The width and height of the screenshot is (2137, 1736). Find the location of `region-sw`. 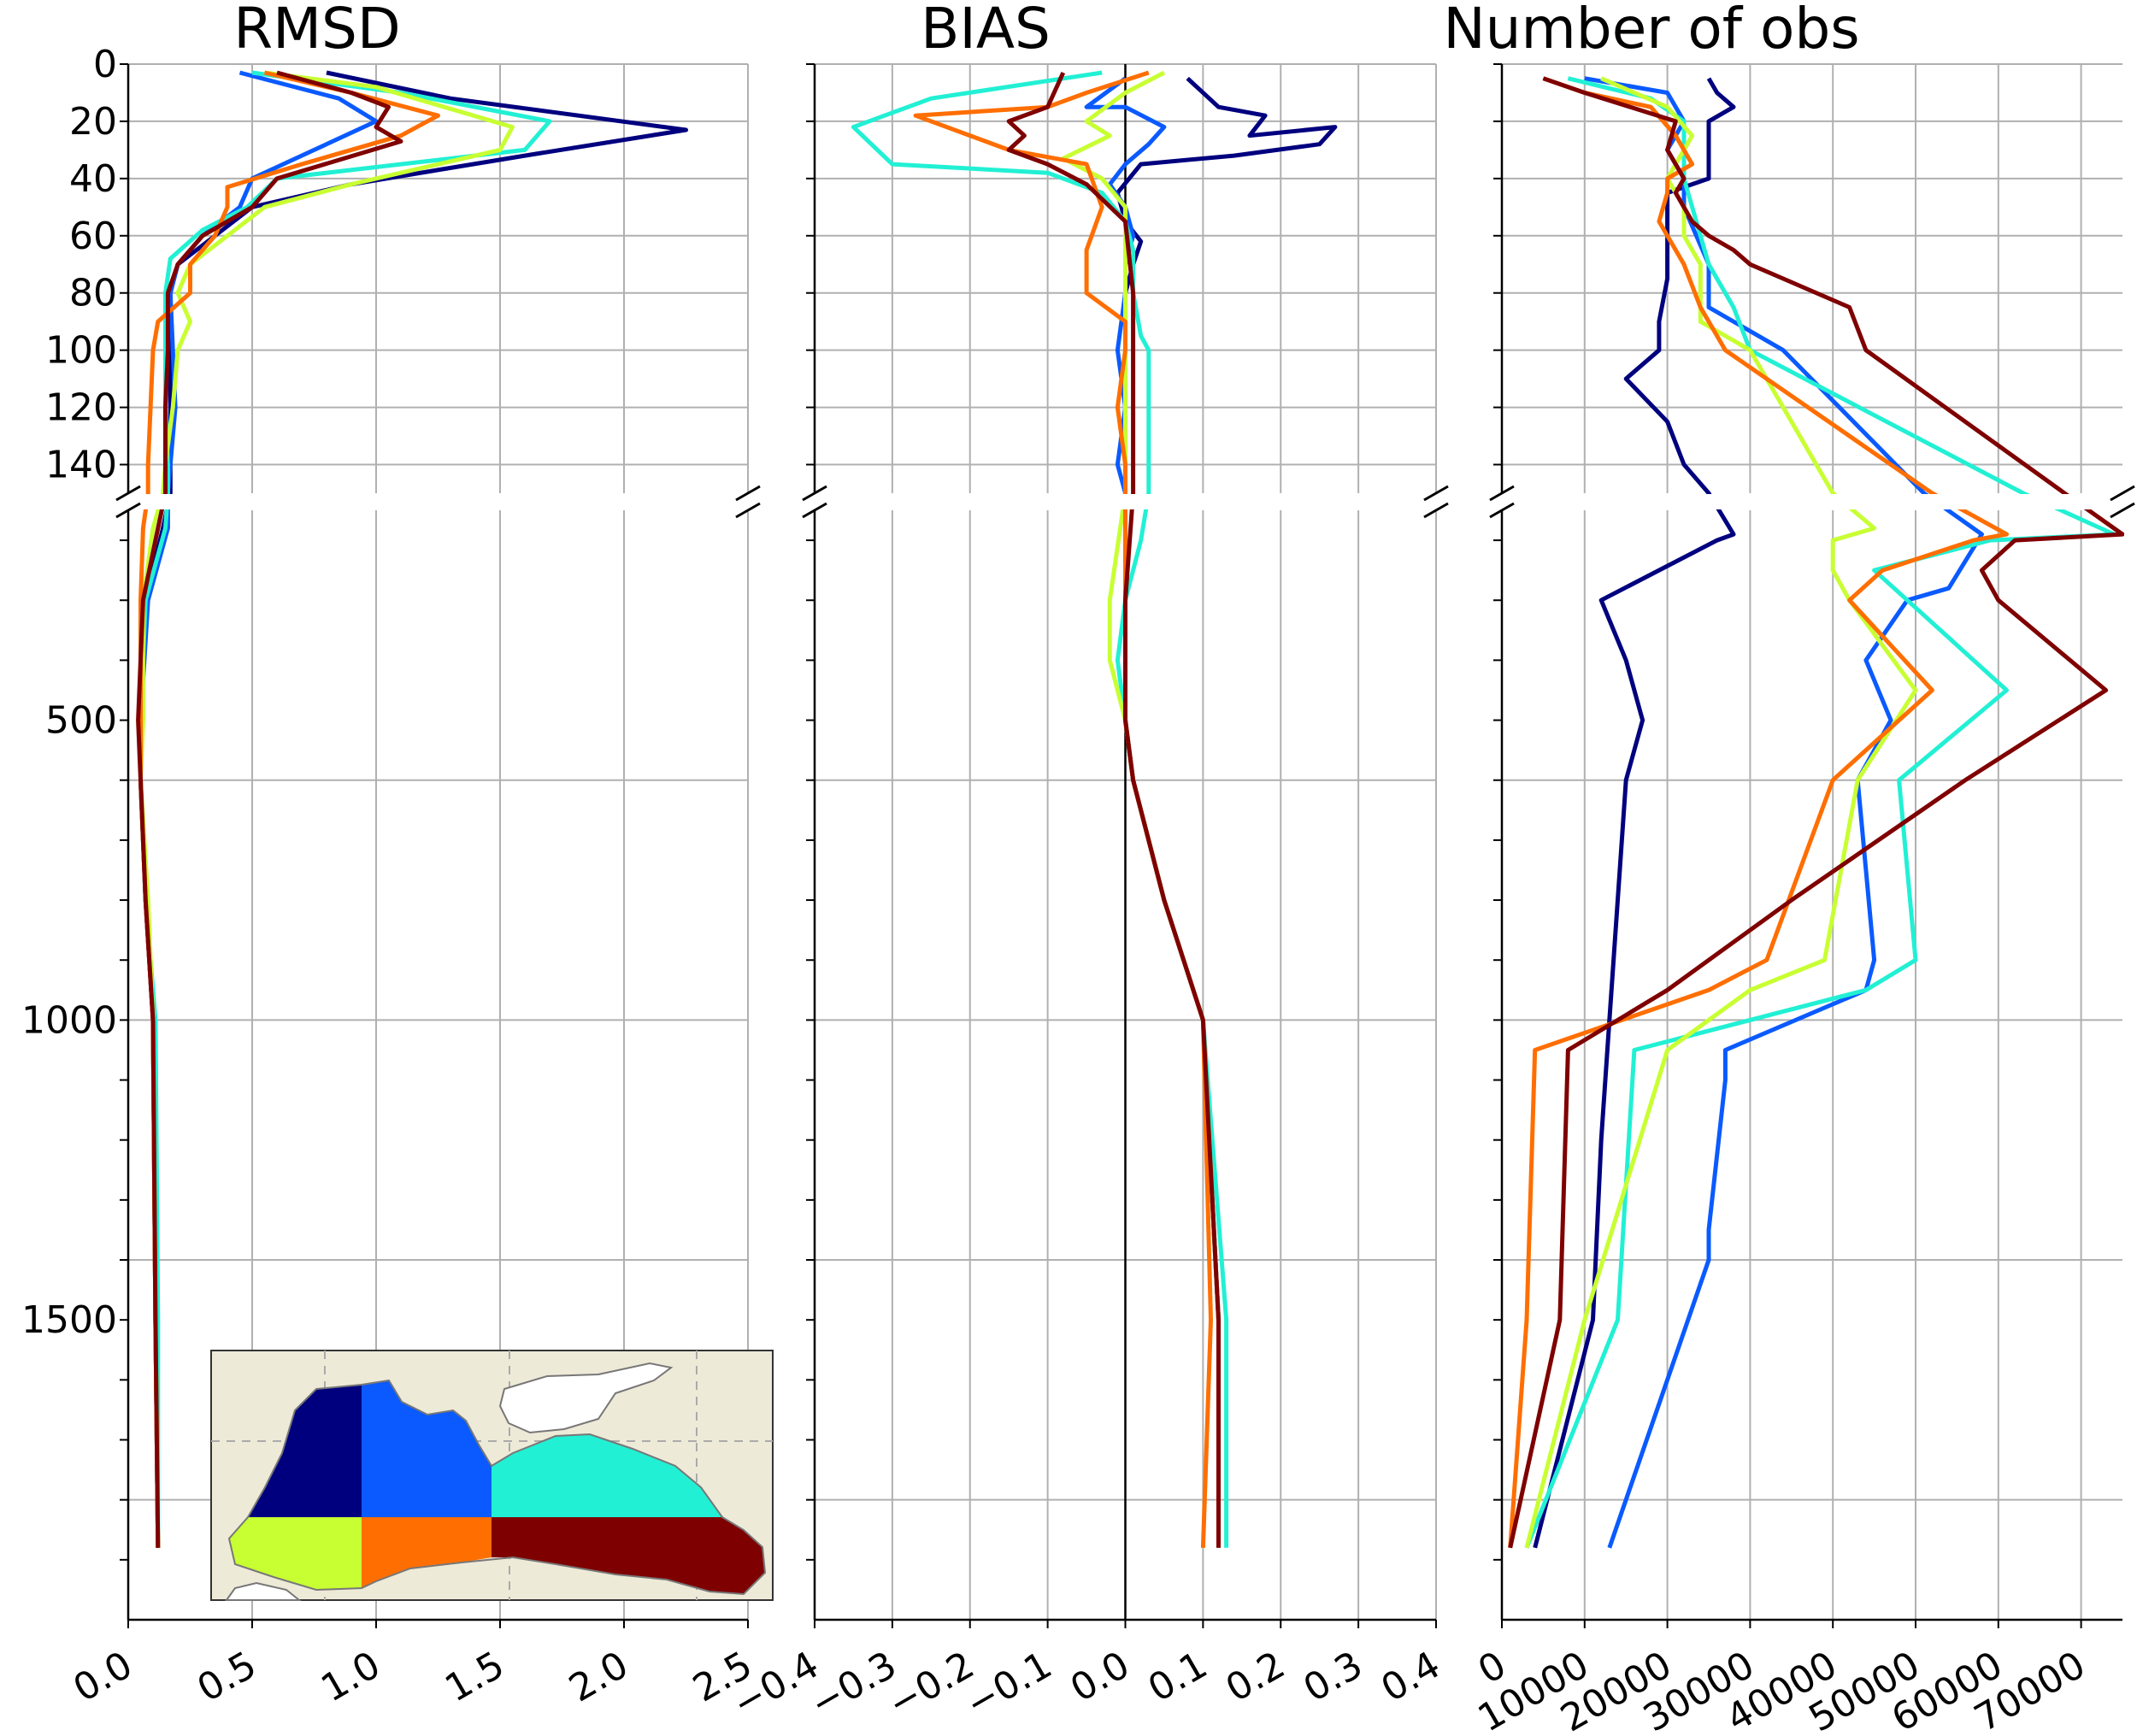

region-sw is located at coordinates (295, 1553).